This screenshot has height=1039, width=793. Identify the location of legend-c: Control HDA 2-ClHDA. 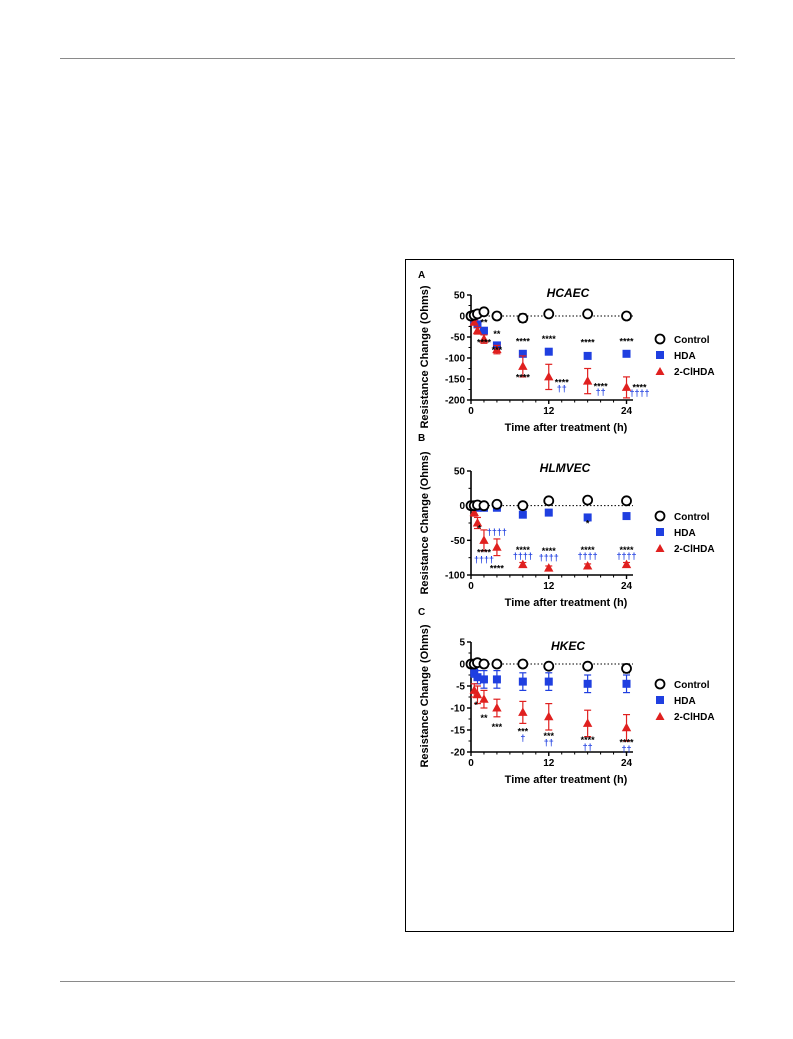
(684, 700).